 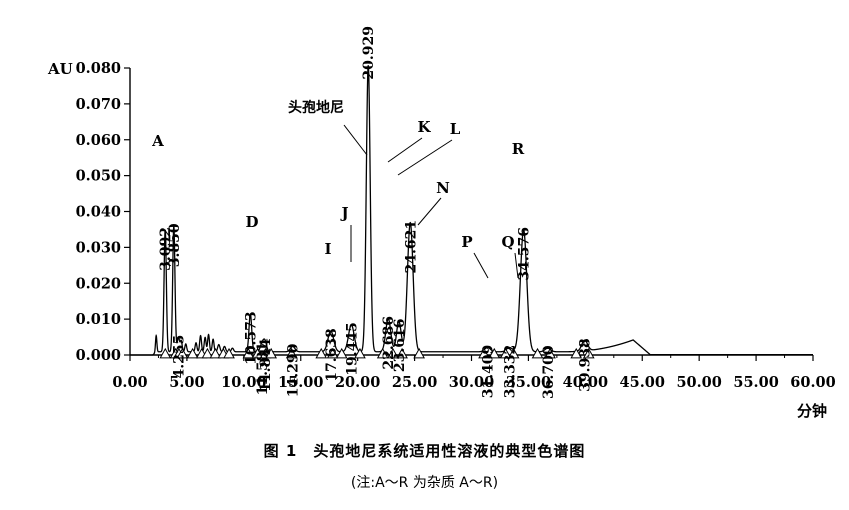 I want to click on y-tick-label: 0.040, so click(x=98, y=212).